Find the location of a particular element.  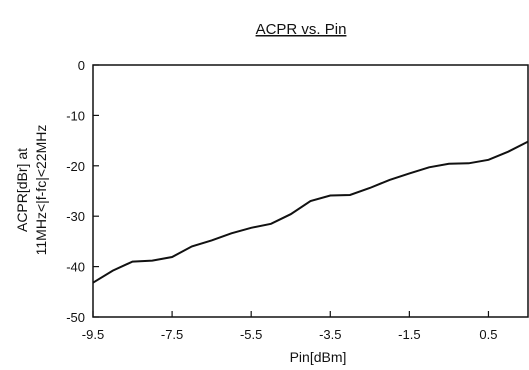

y-tick-label: 0 is located at coordinates (81, 65).